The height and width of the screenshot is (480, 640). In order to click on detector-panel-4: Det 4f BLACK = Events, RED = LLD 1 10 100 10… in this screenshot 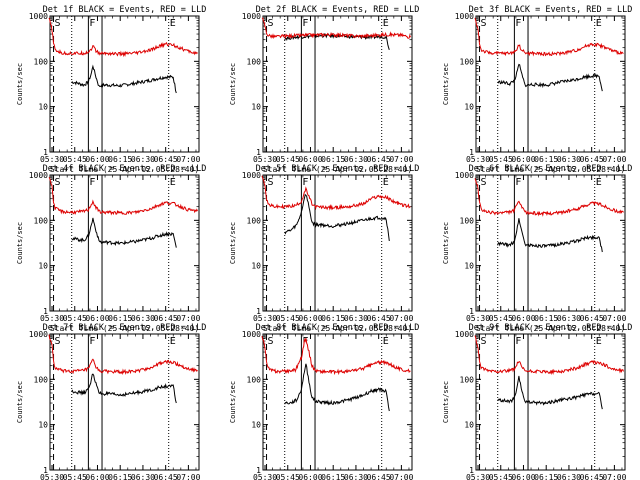, I will do `click(111, 248)`.